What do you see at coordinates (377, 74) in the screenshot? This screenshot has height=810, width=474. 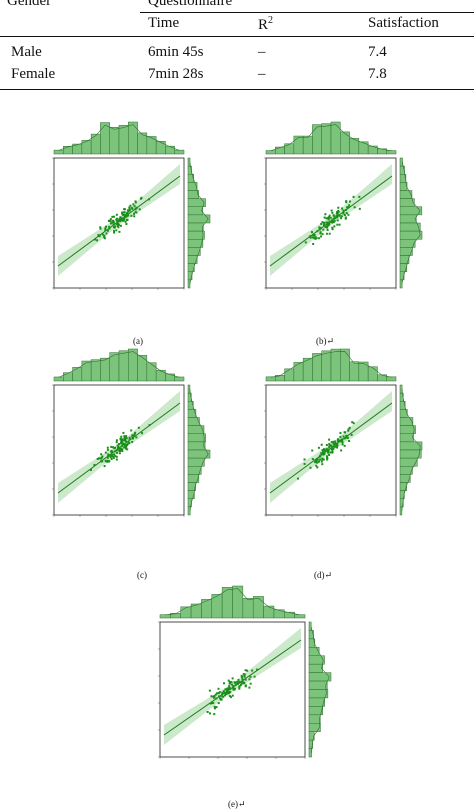 I see `table-row-satisfaction: 7.8` at bounding box center [377, 74].